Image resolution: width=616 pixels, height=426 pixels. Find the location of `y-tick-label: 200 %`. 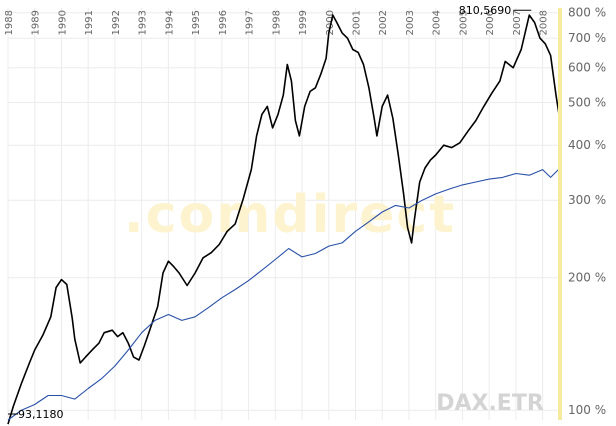

y-tick-label: 200 % is located at coordinates (587, 278).